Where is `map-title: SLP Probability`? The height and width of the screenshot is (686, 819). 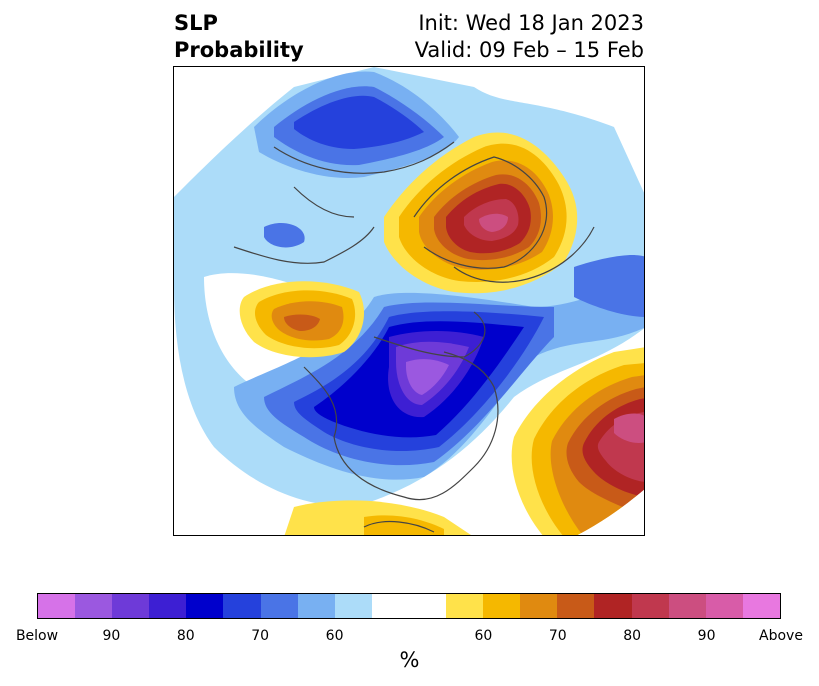 map-title: SLP Probability is located at coordinates (239, 37).